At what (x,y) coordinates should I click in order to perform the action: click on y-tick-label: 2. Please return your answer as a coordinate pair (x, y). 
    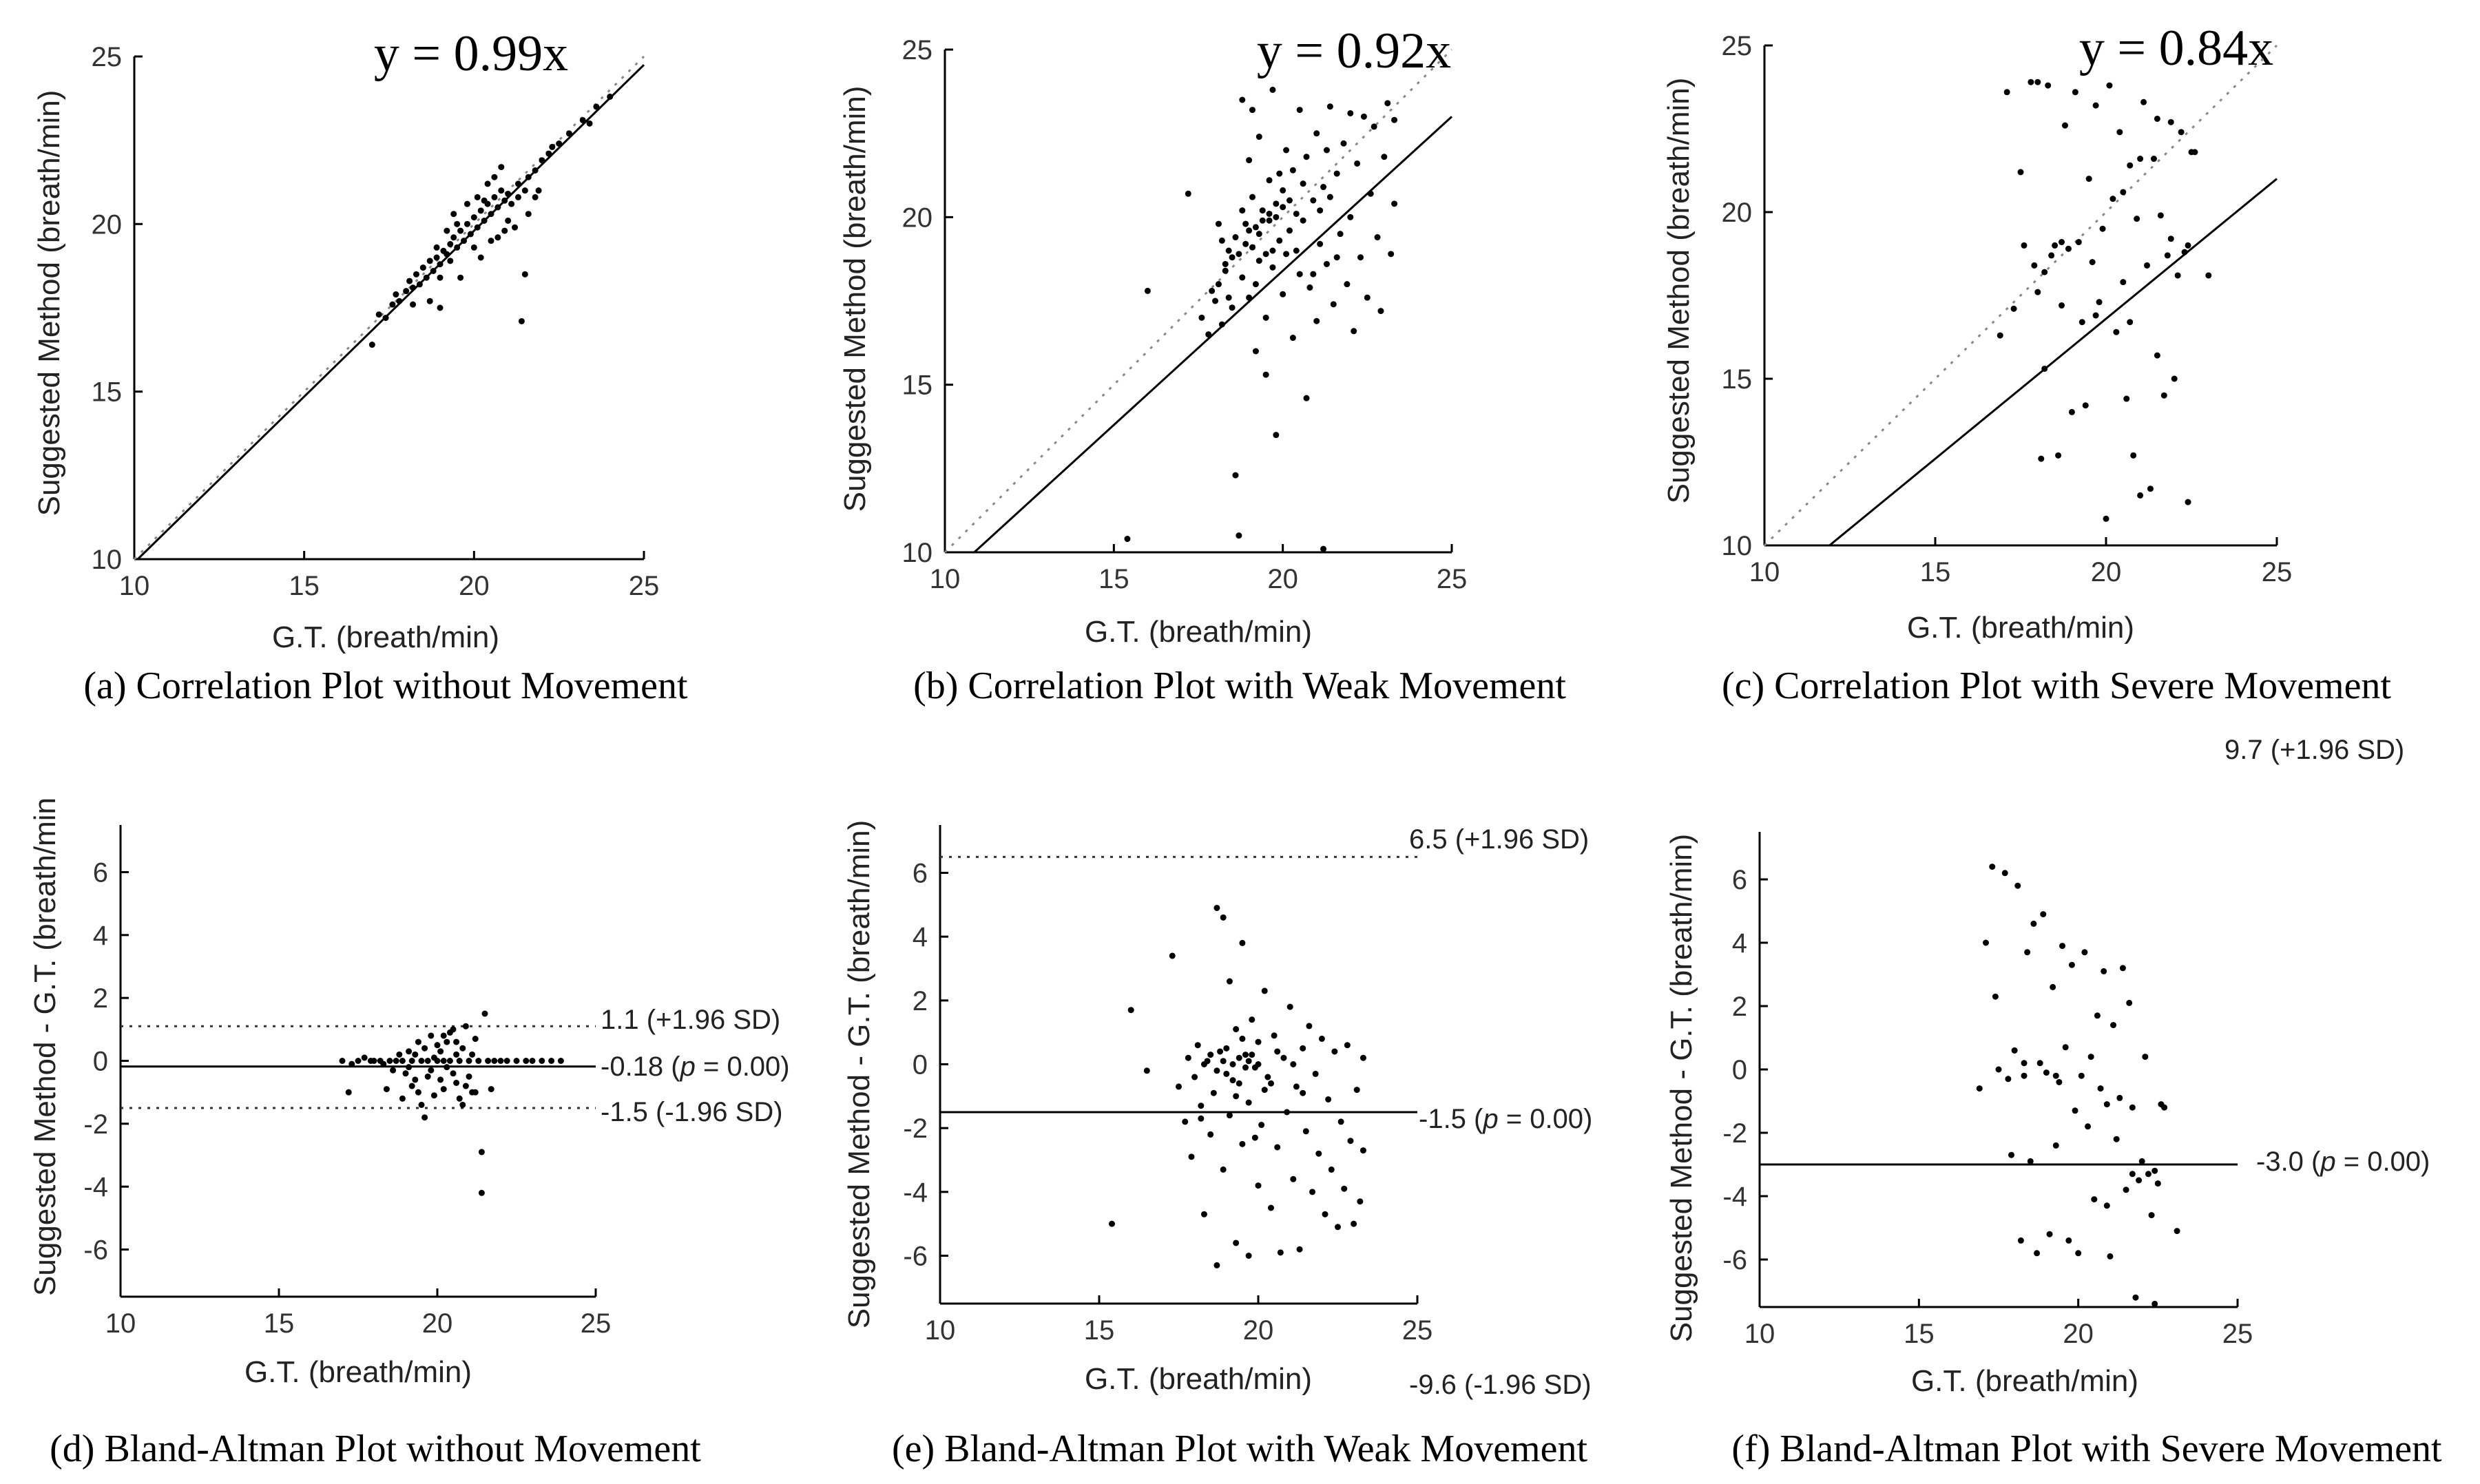
    Looking at the image, I should click on (100, 999).